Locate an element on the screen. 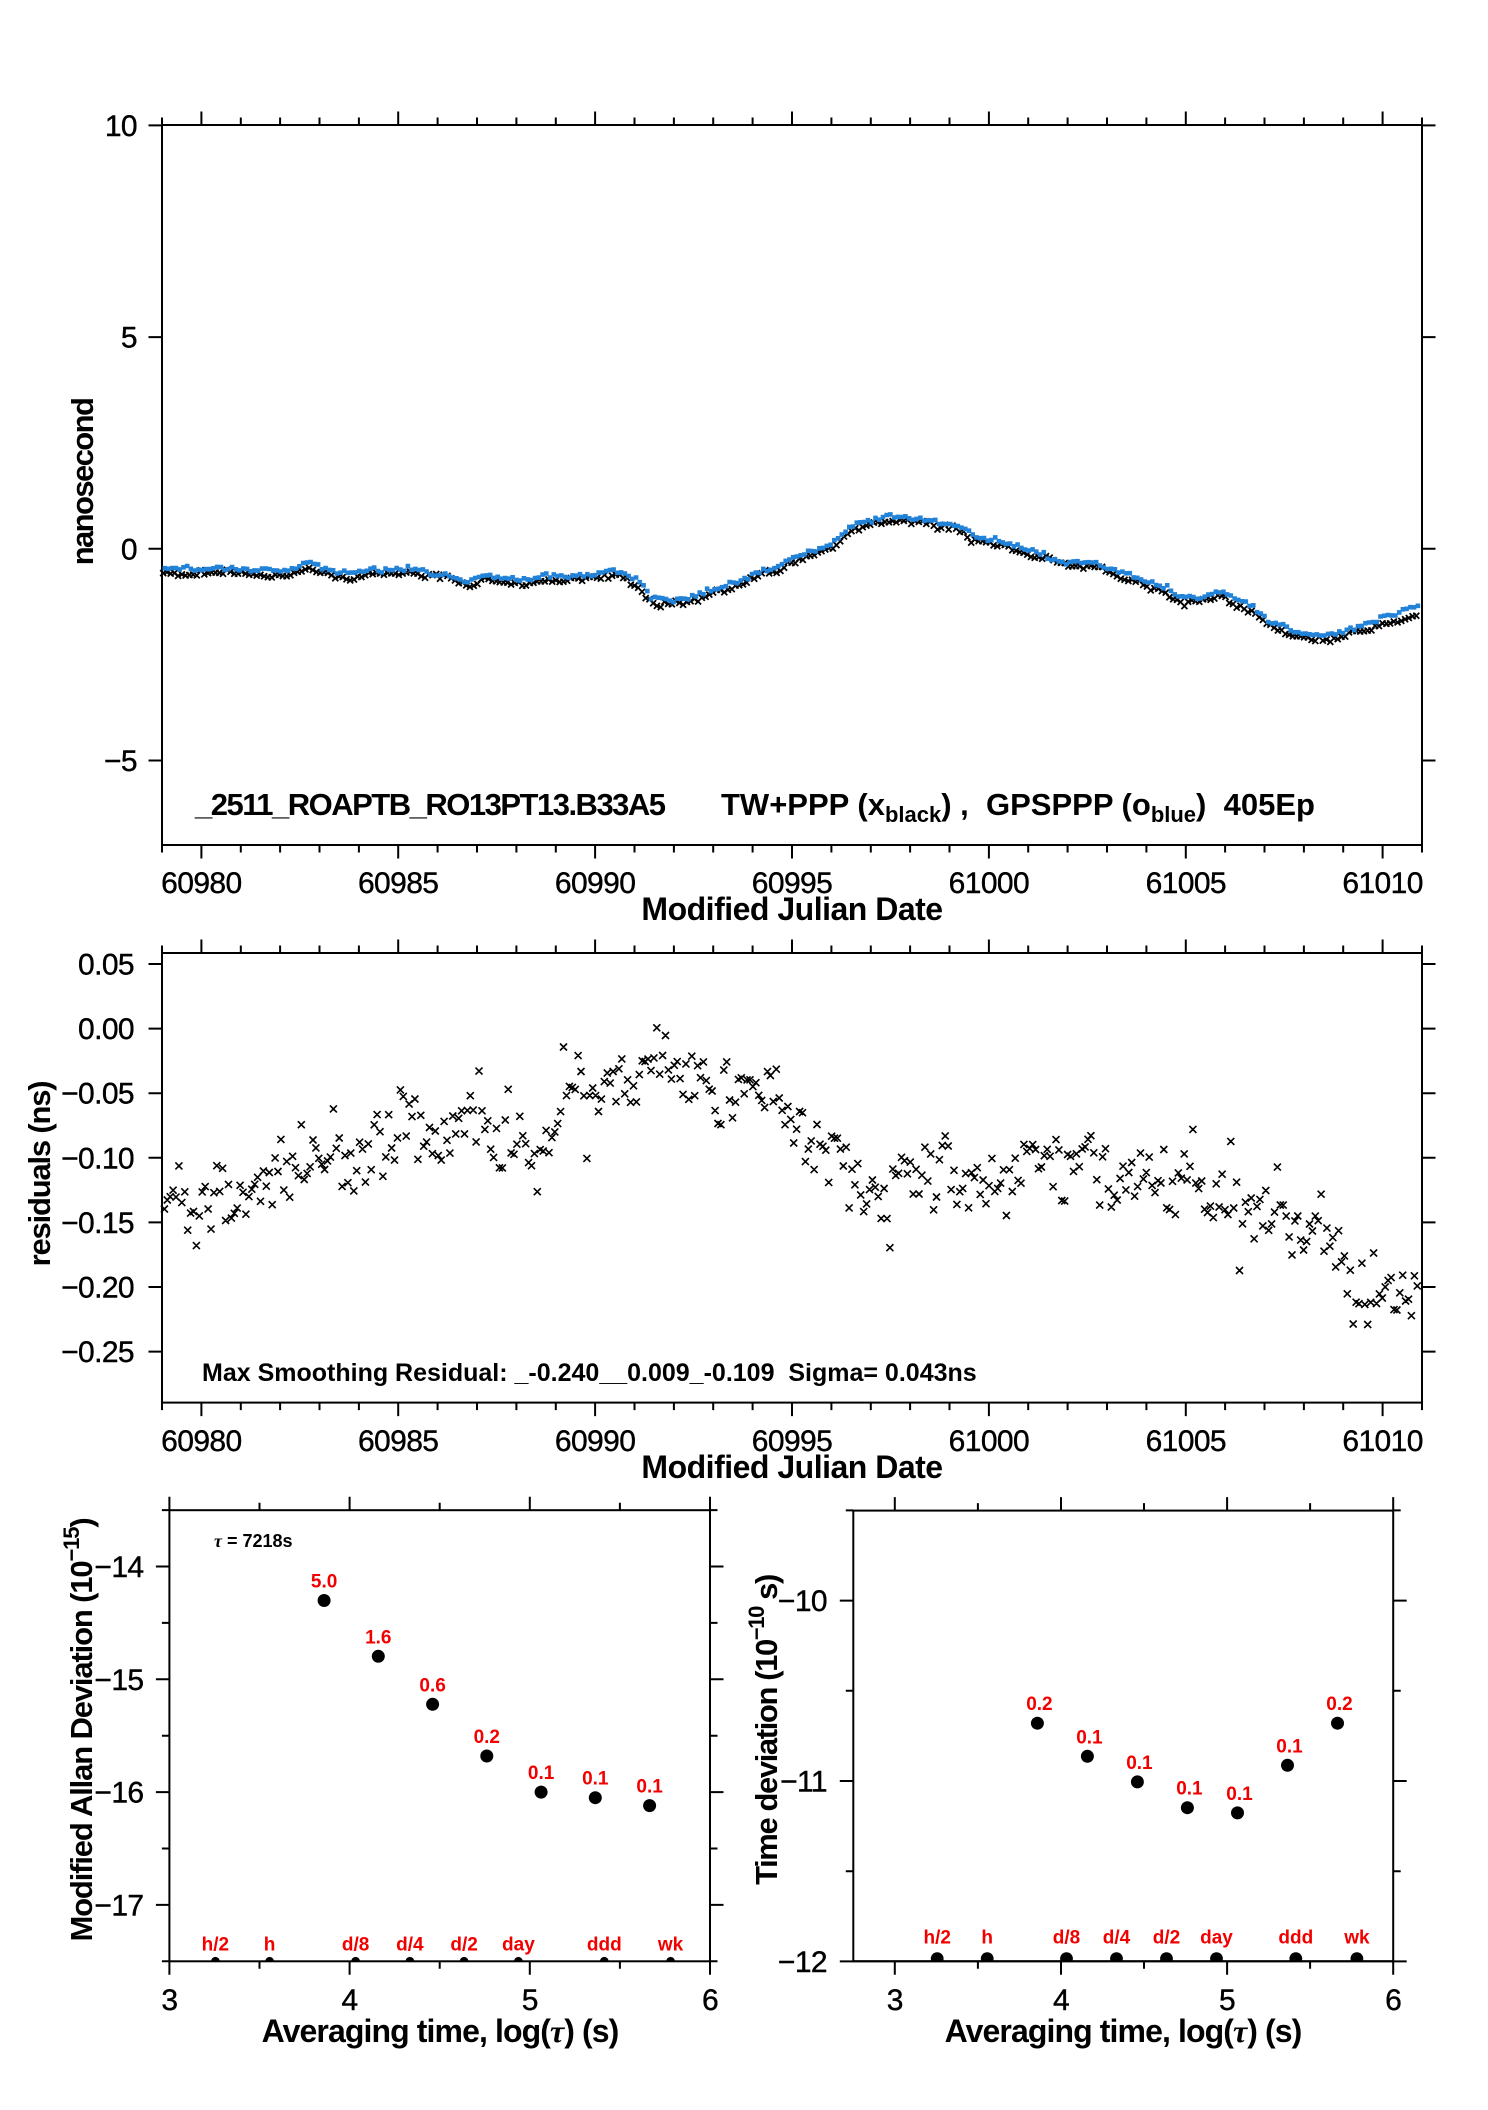  svg-text: nanosecond is located at coordinates (82, 482).